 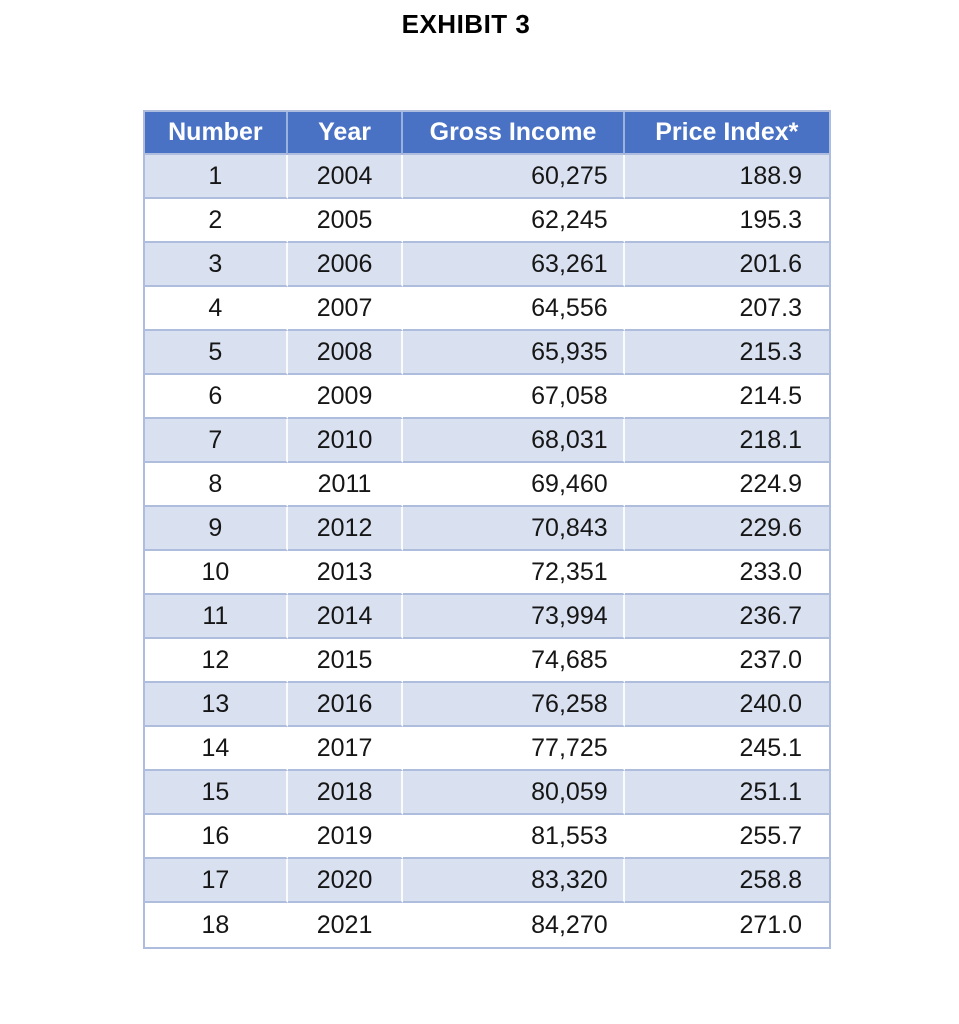 I want to click on cell-year: 2013, so click(x=345, y=573).